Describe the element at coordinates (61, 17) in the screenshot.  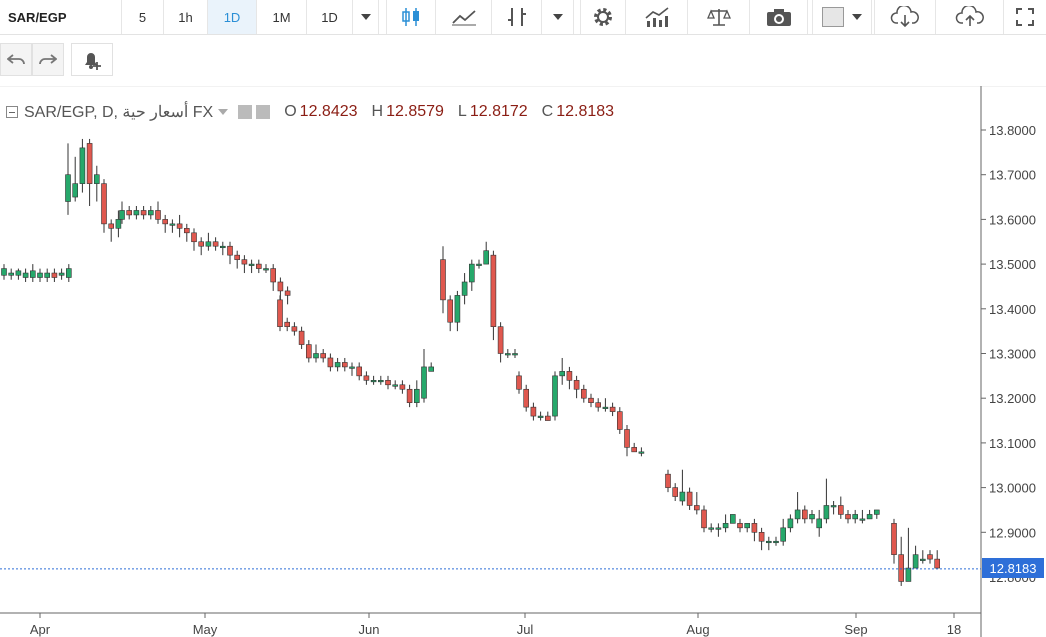
I see `symbol-search-input: SAR/EGP` at that location.